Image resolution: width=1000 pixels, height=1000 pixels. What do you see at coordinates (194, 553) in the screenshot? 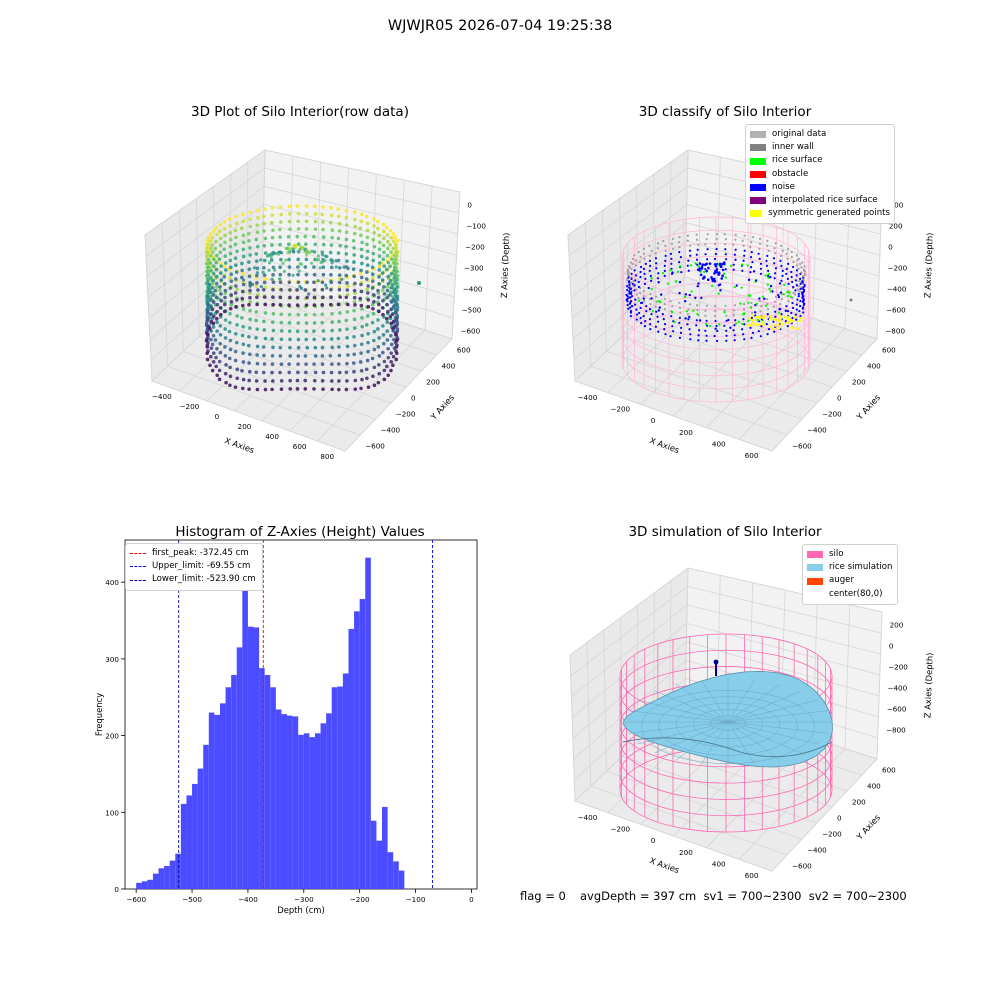
I see `legend-item-first-peak: first_peak: -372.45 cm` at bounding box center [194, 553].